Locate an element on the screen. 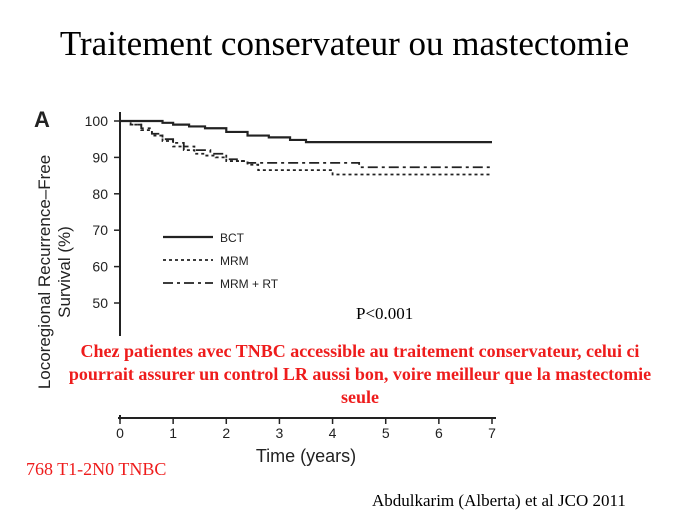 The width and height of the screenshot is (689, 517). slide-title: Traitement conservateur ou mastectomie is located at coordinates (344, 43).